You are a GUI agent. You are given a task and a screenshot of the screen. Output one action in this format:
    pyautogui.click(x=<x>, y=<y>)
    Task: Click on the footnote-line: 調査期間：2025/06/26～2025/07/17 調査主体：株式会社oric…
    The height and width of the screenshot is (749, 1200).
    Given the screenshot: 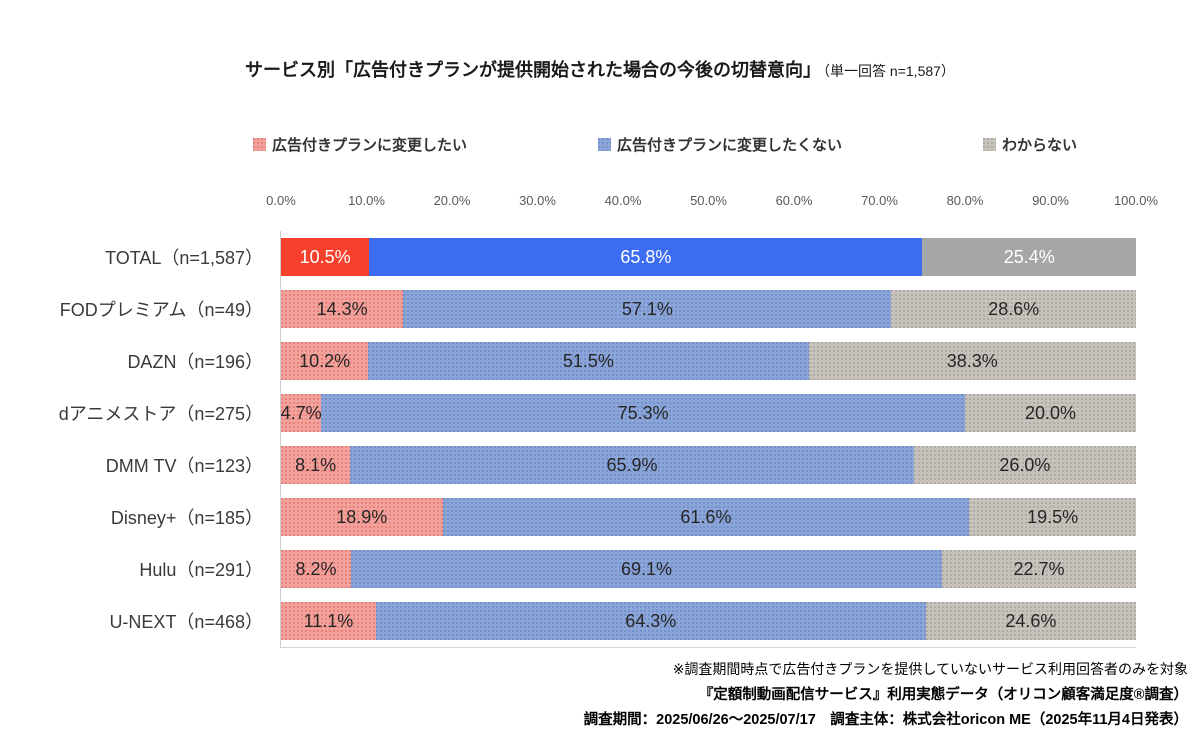 What is the action you would take?
    pyautogui.click(x=885, y=720)
    